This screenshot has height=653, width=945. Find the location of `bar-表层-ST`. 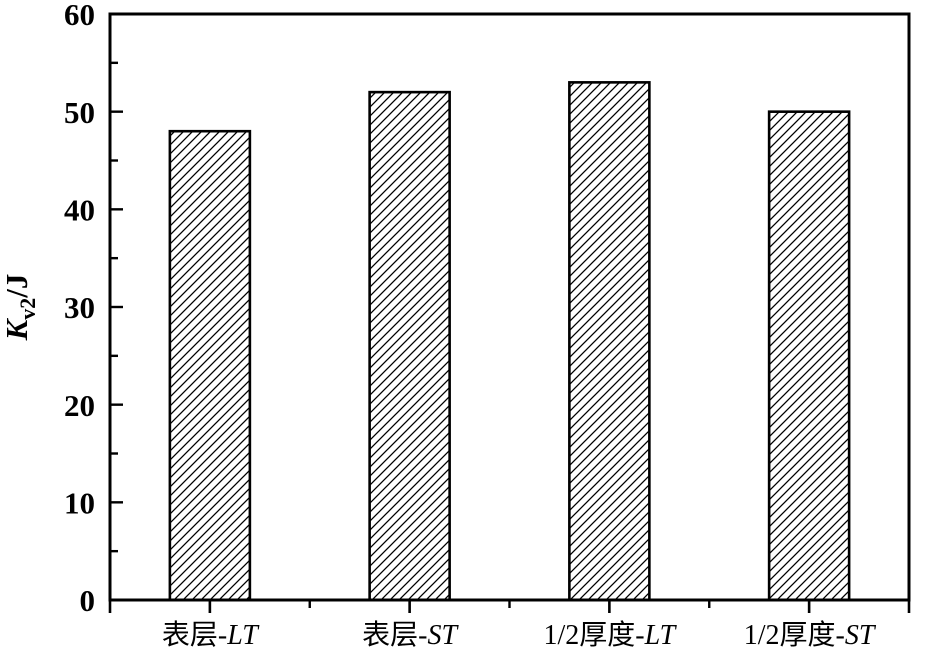

bar-表层-ST is located at coordinates (409, 346).